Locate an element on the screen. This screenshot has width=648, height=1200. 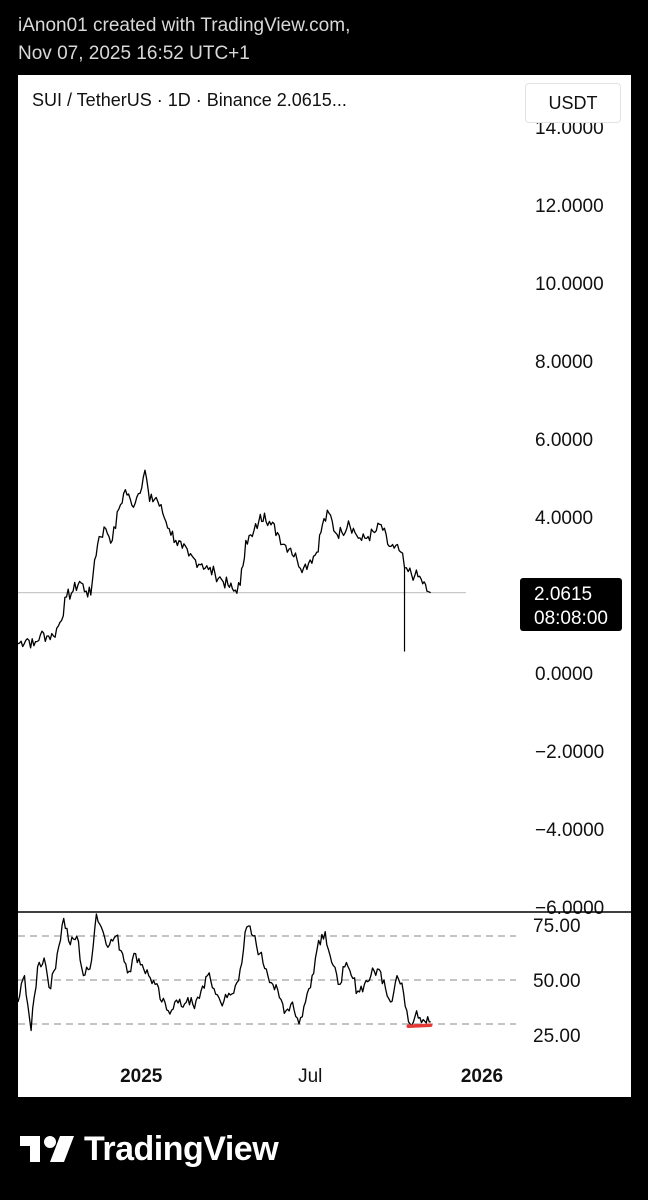
bar-countdown: 08:08:00 is located at coordinates (571, 618).